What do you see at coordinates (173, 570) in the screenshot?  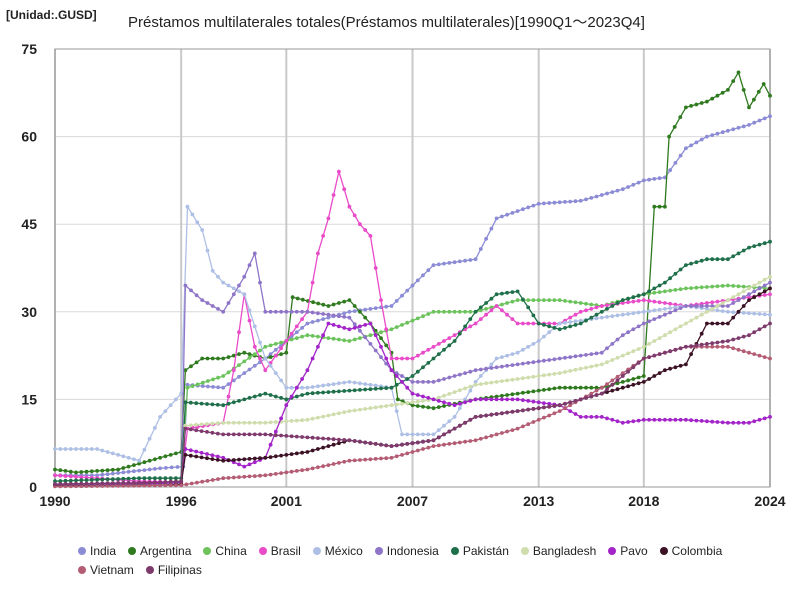 I see `legend-item: Filipinas` at bounding box center [173, 570].